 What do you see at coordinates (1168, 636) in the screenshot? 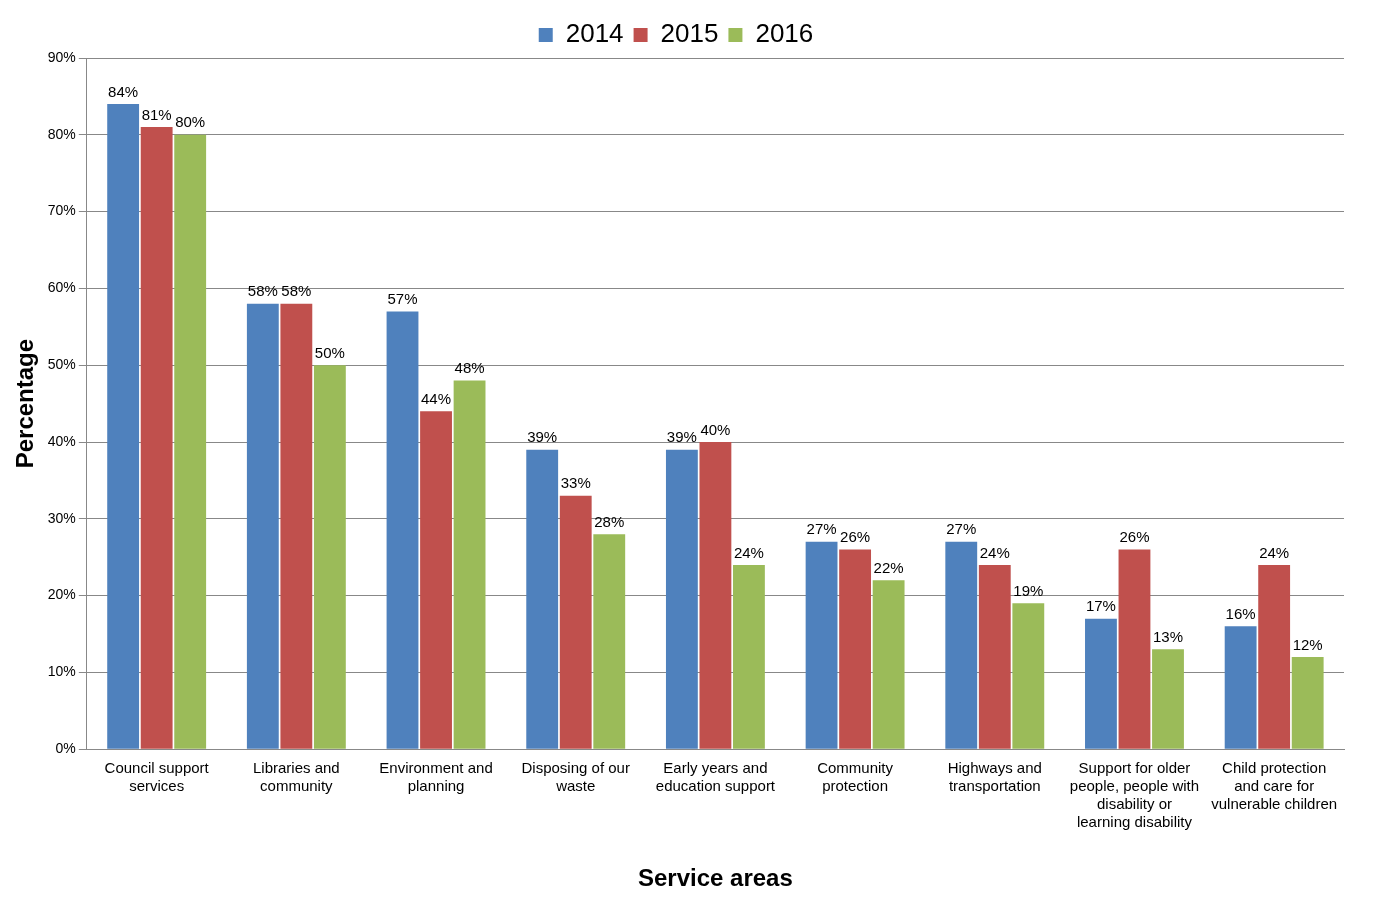
I see `data-label: 13%` at bounding box center [1168, 636].